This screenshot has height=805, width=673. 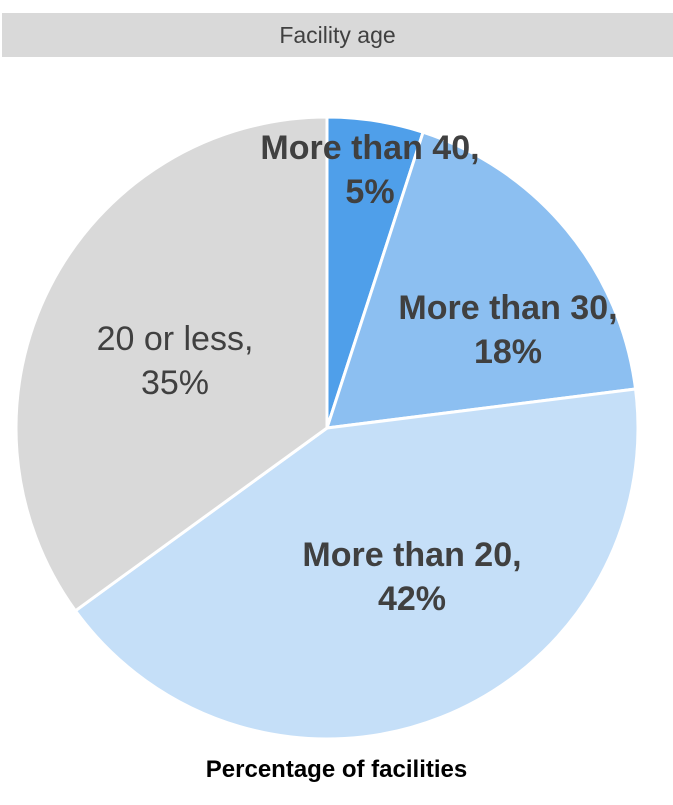 I want to click on slice-label-category: 20 or less,, so click(x=175, y=339).